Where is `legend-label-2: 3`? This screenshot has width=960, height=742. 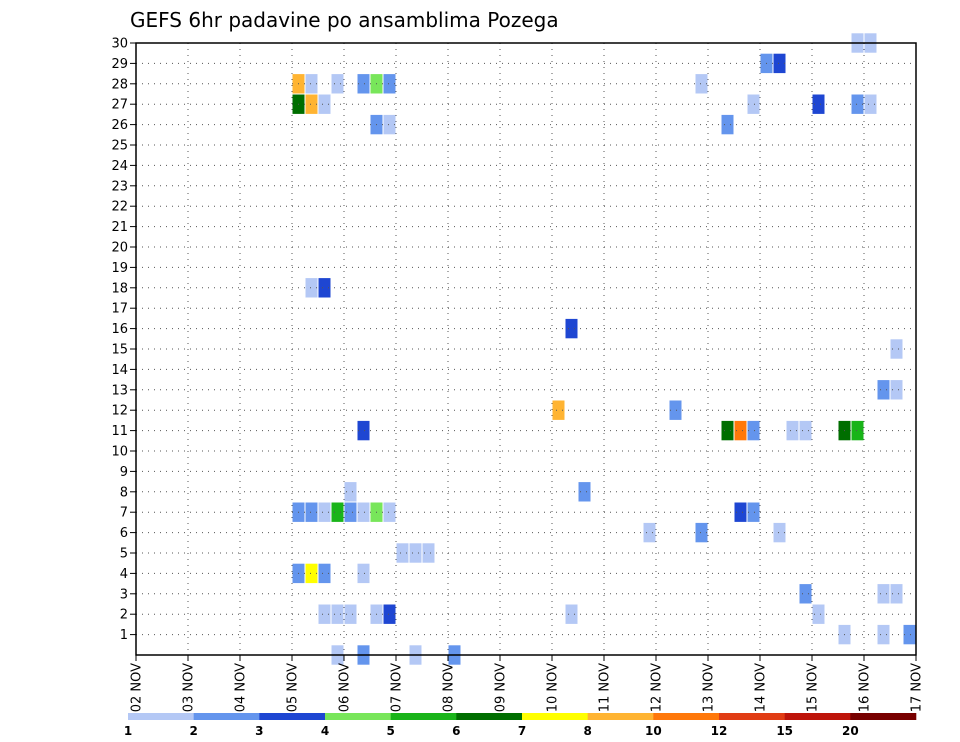 legend-label-2: 3 is located at coordinates (259, 731).